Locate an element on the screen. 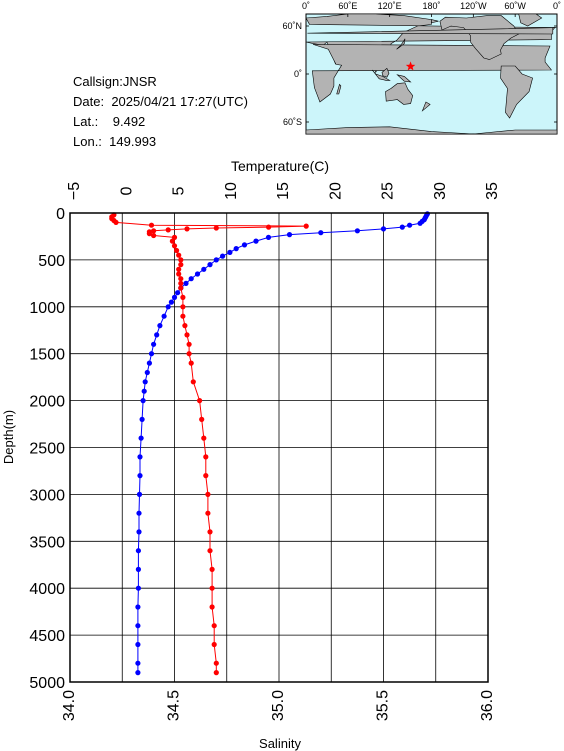  depth-tick-label: 500 is located at coordinates (51, 261).